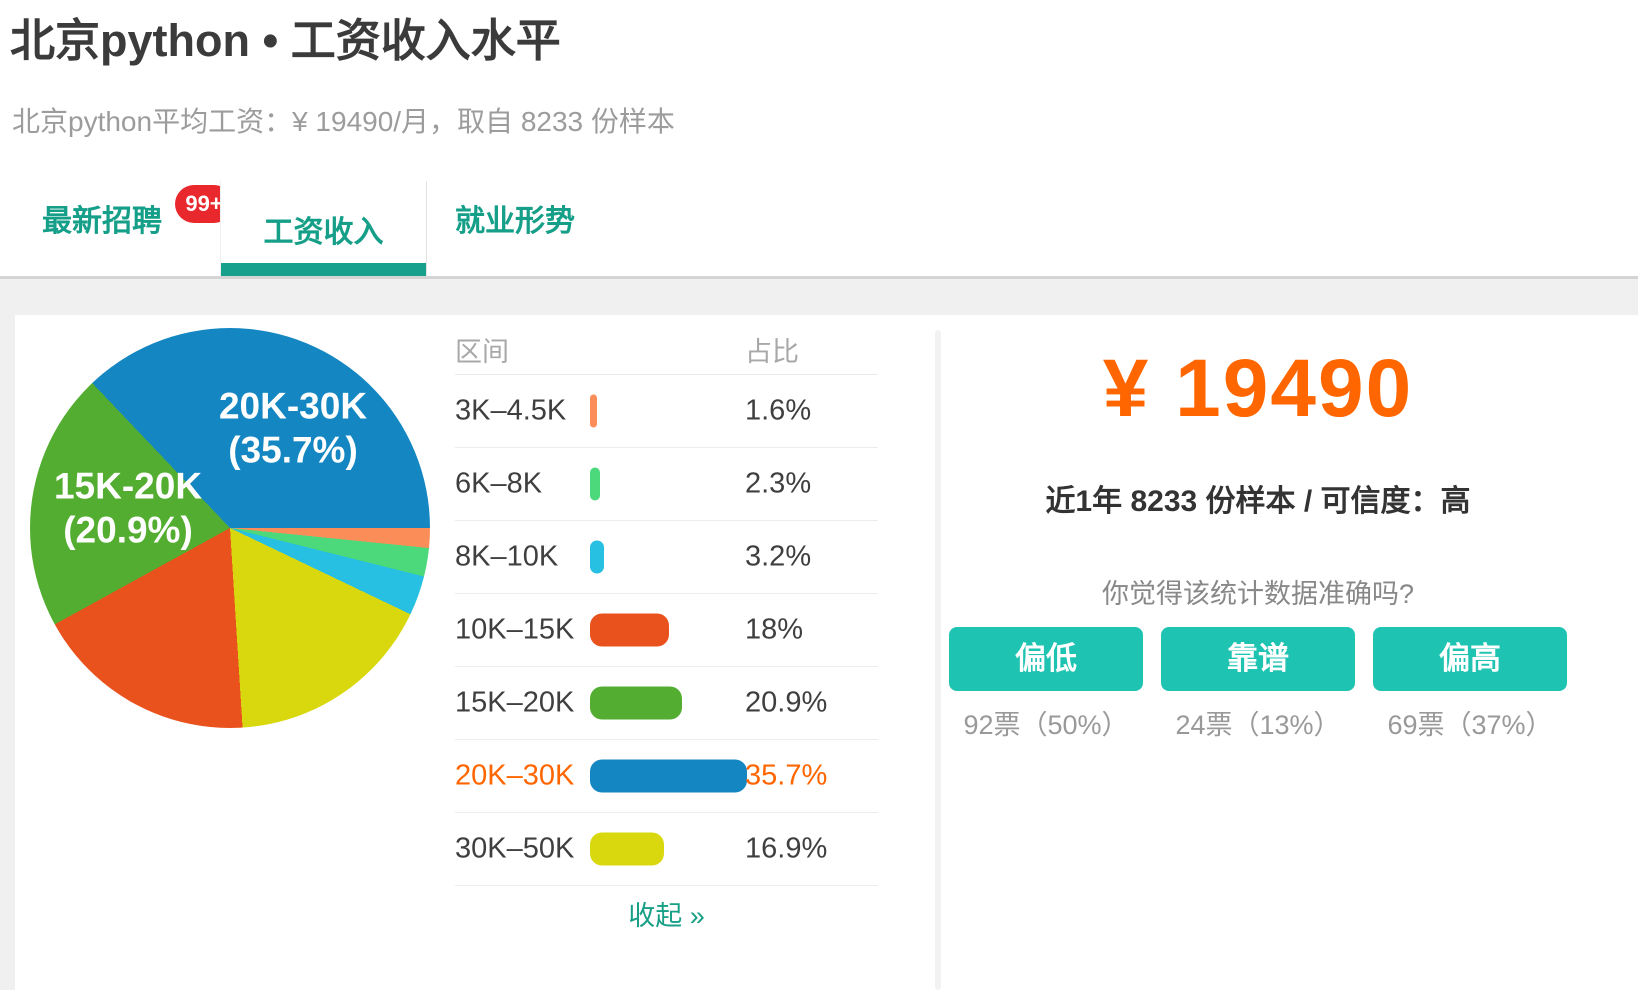 The image size is (1650, 990). Describe the element at coordinates (938, 660) in the screenshot. I see `panel-divider` at that location.